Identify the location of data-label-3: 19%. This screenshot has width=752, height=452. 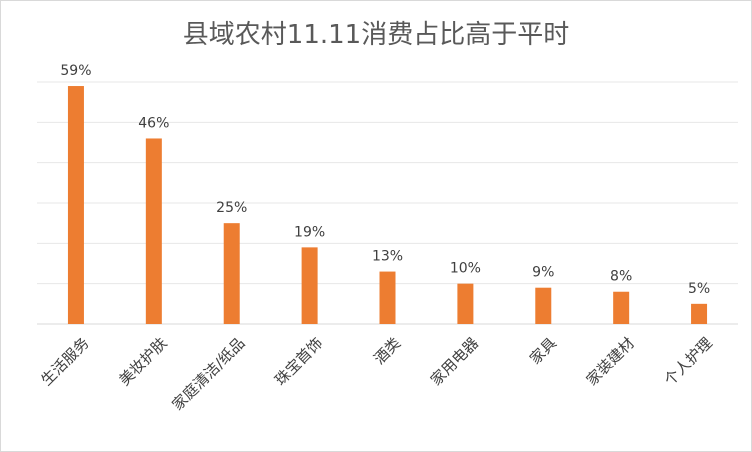
(309, 232).